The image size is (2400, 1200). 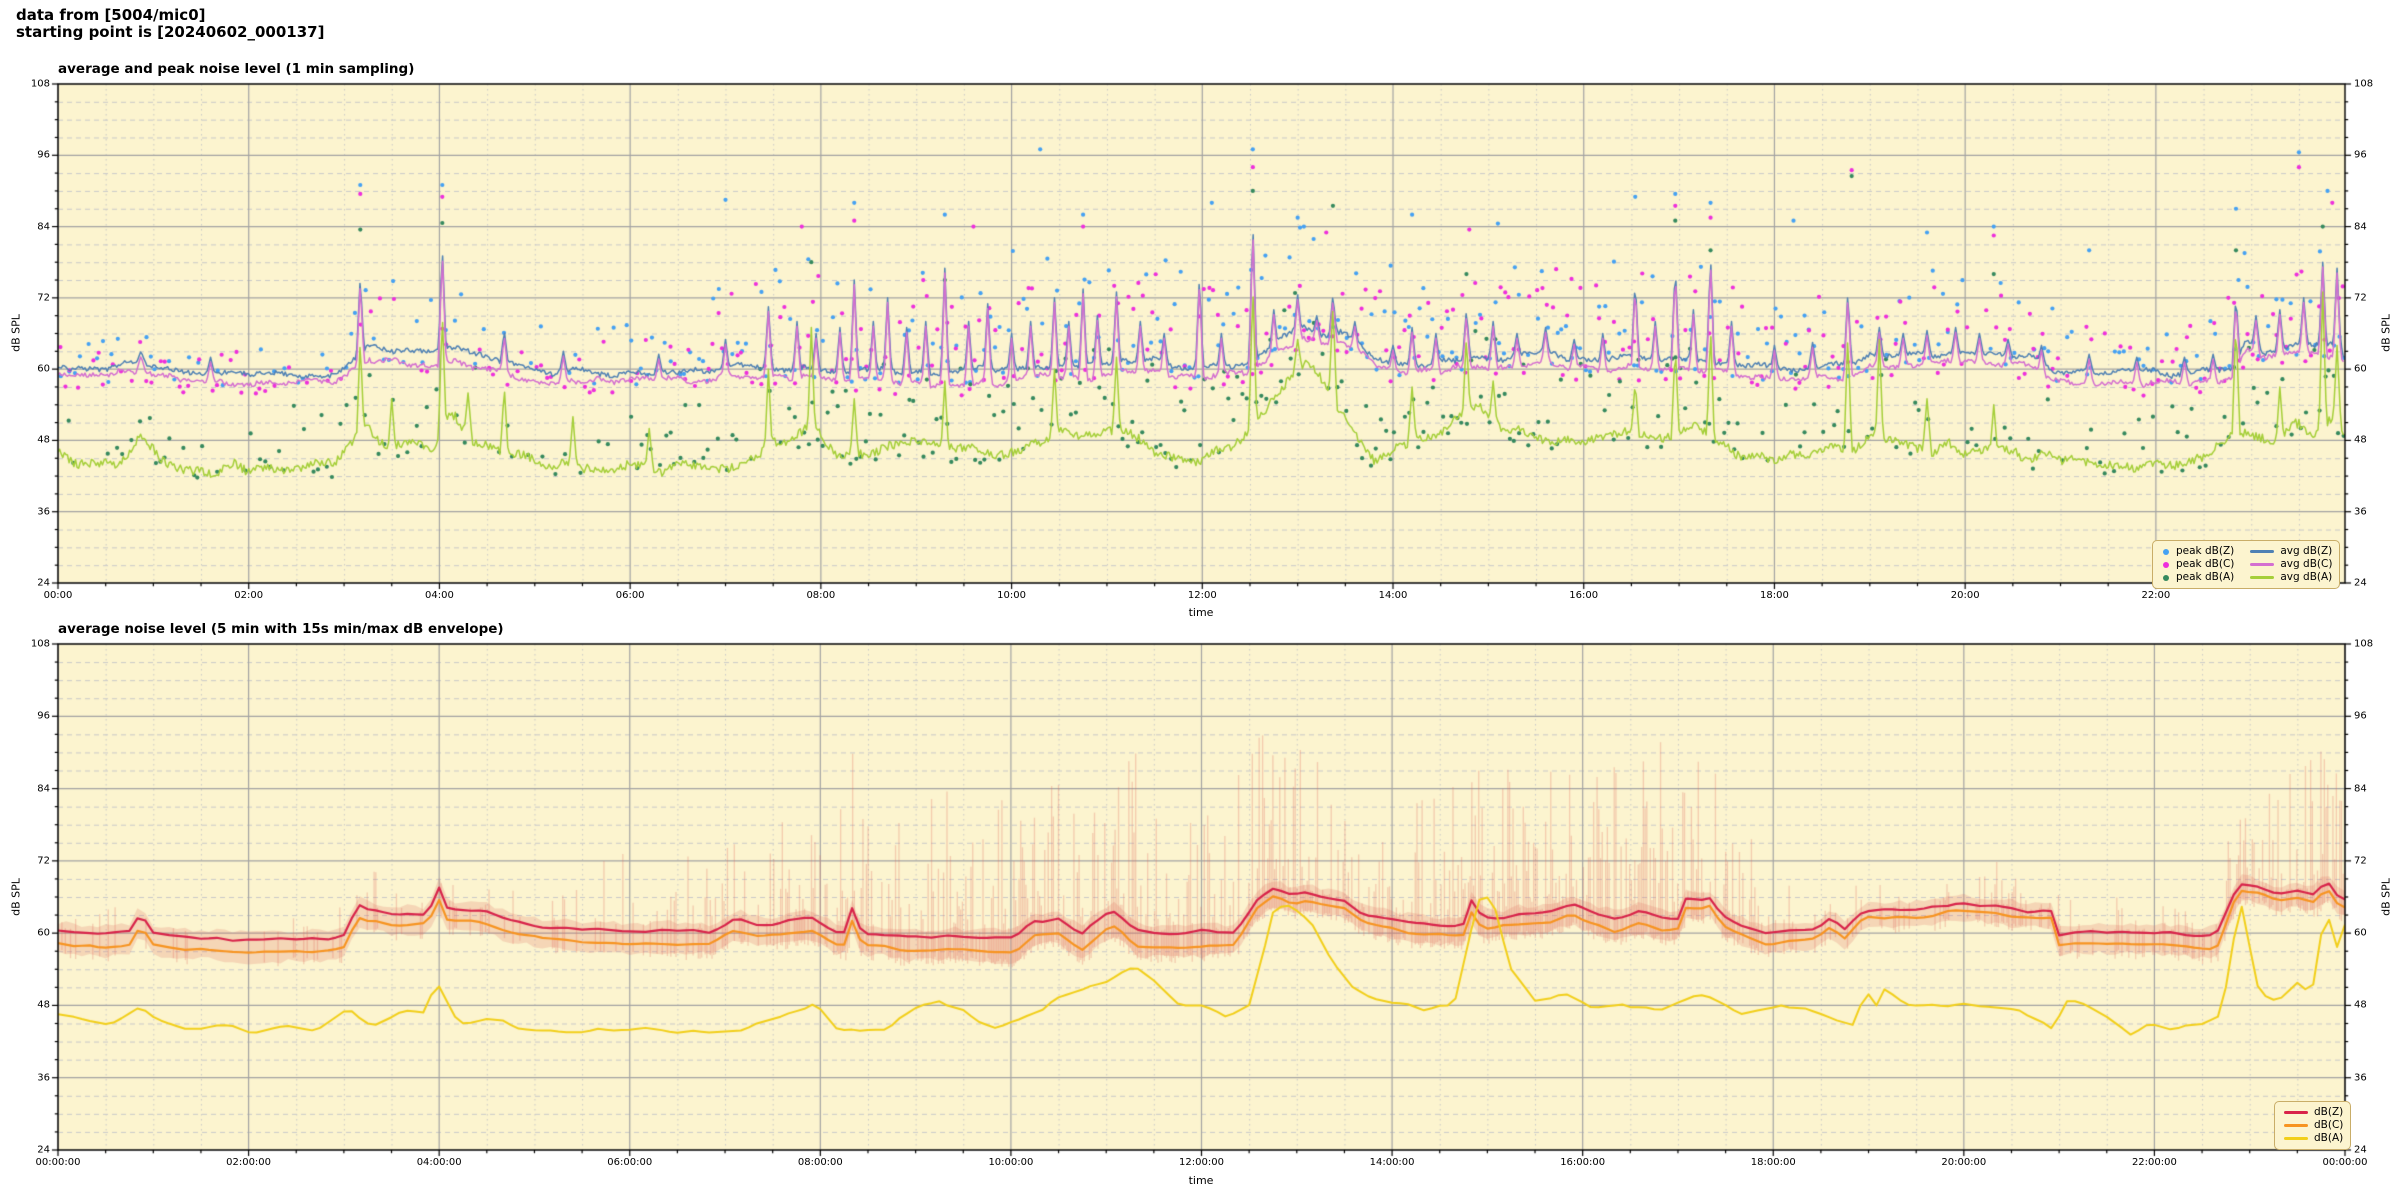 I want to click on x-tick-label: 06:00:00, so click(x=630, y=1162).